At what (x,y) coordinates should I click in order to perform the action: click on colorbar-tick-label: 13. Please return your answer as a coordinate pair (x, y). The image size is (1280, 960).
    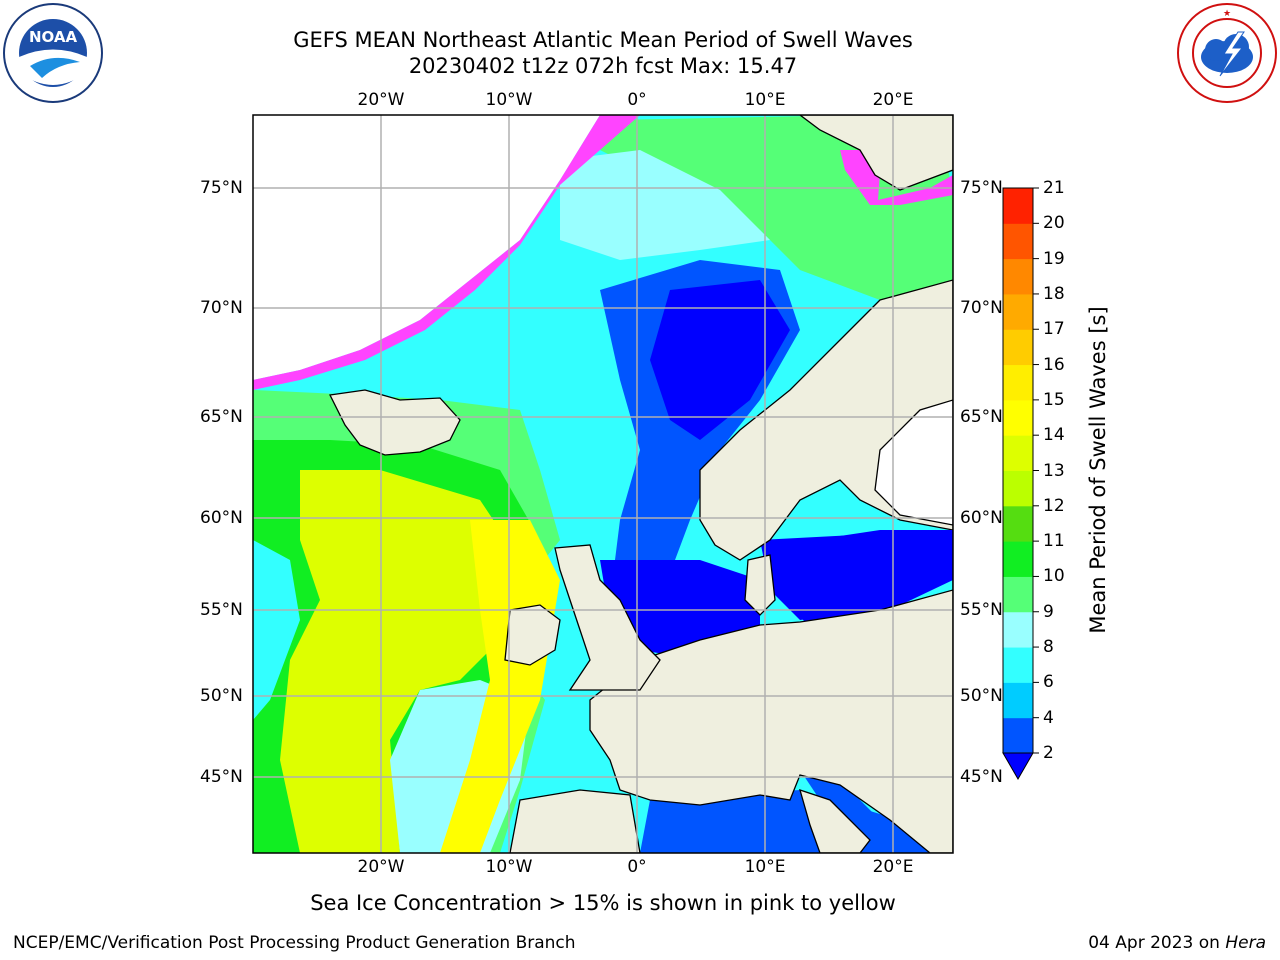
    Looking at the image, I should click on (1054, 470).